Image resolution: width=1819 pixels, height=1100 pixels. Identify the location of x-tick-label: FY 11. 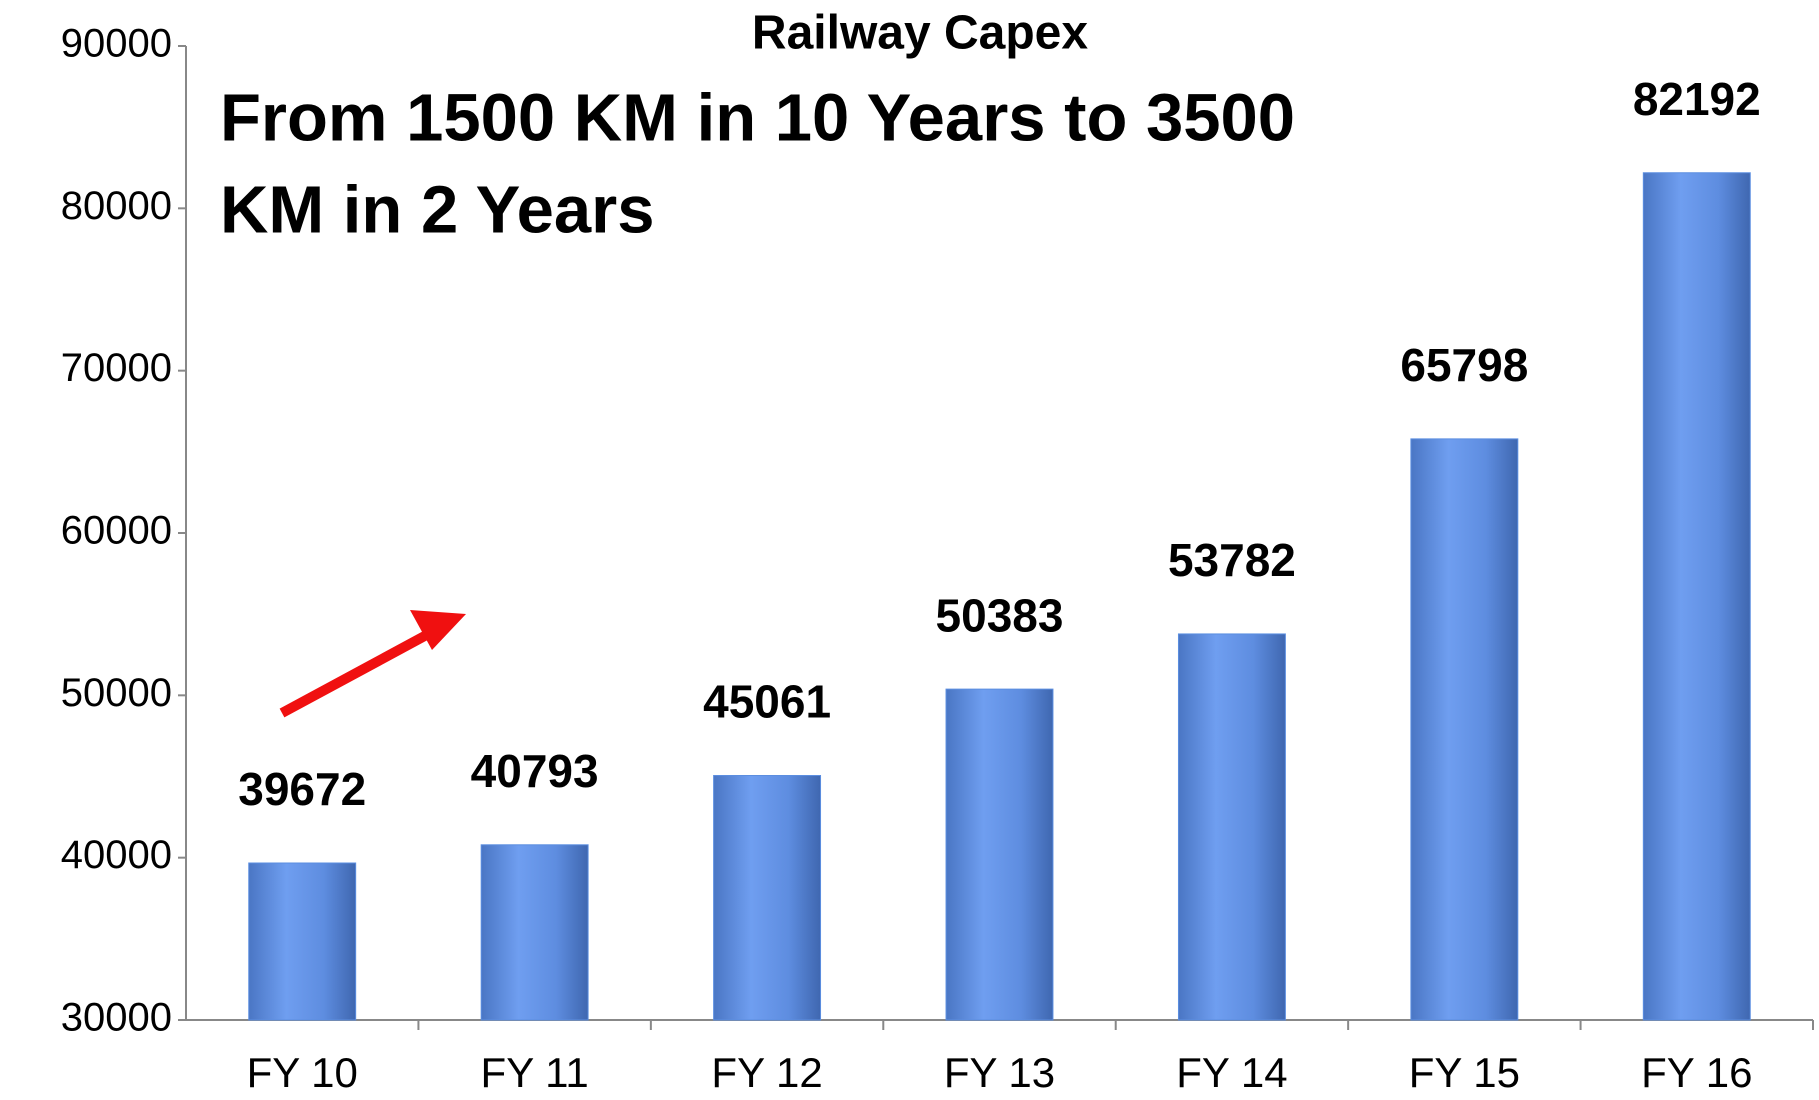
(535, 1072).